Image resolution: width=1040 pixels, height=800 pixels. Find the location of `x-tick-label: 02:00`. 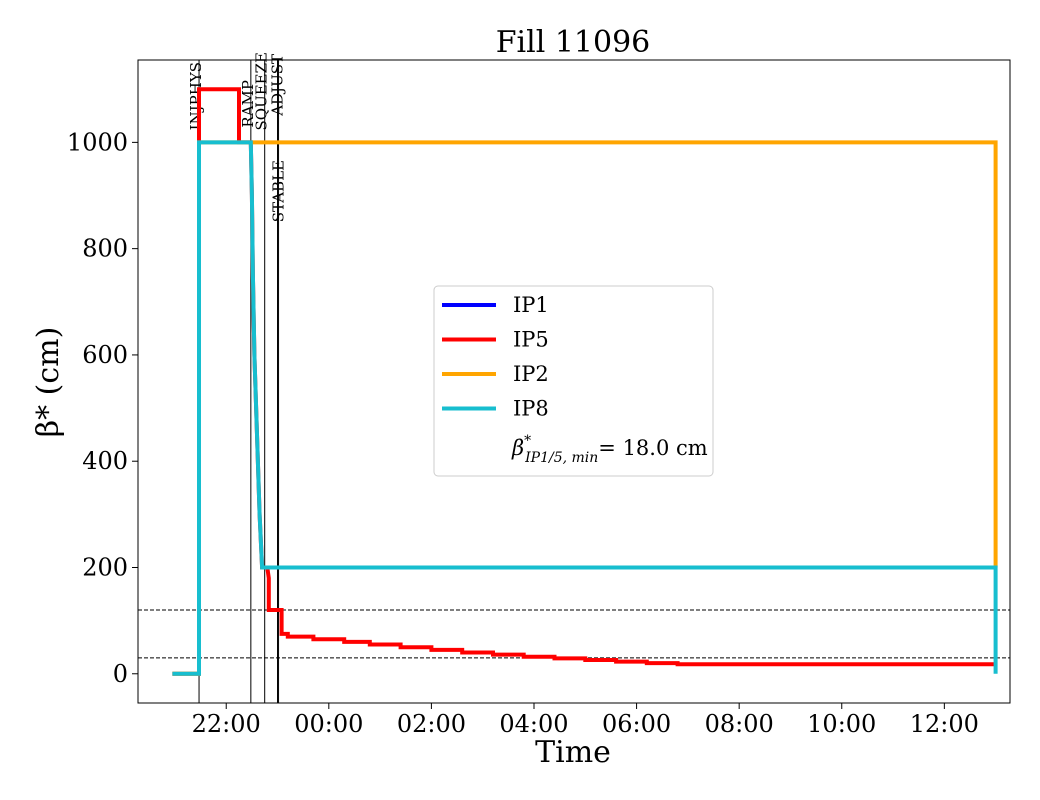

x-tick-label: 02:00 is located at coordinates (431, 724).